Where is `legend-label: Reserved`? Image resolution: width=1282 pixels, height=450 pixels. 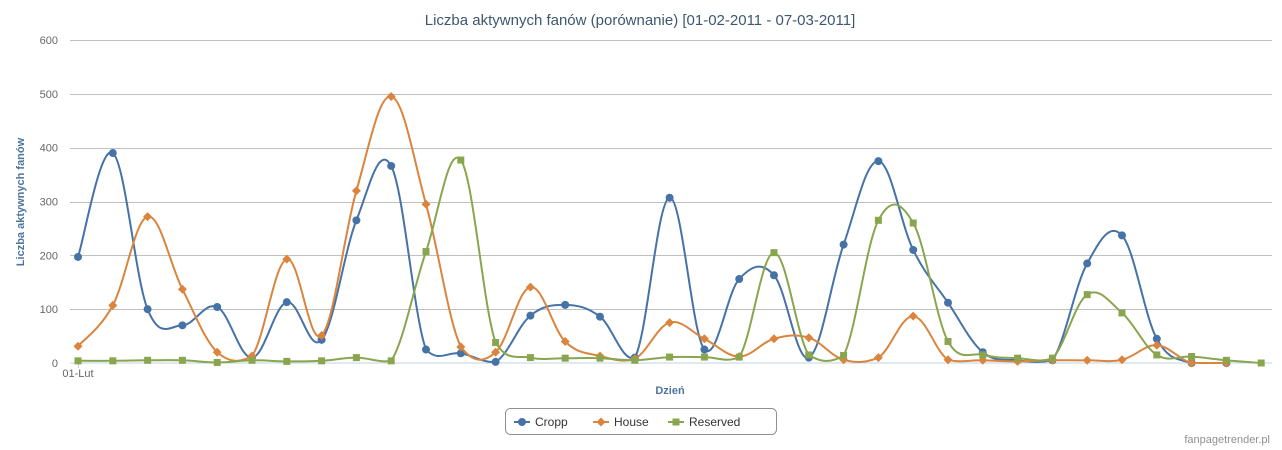
legend-label: Reserved is located at coordinates (714, 422).